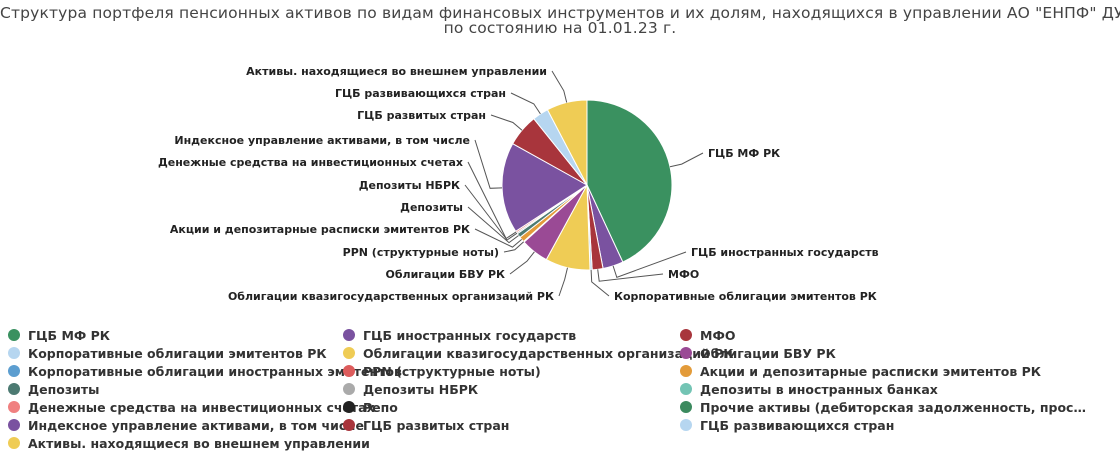  I want to click on legend-item: Депозиты, so click(53, 389).